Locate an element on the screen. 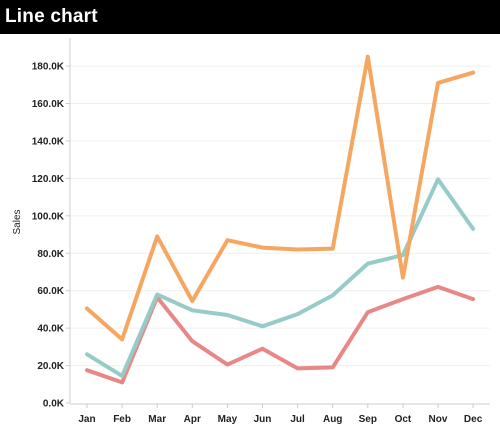 The width and height of the screenshot is (500, 430). x-tick-label: Dec is located at coordinates (473, 419).